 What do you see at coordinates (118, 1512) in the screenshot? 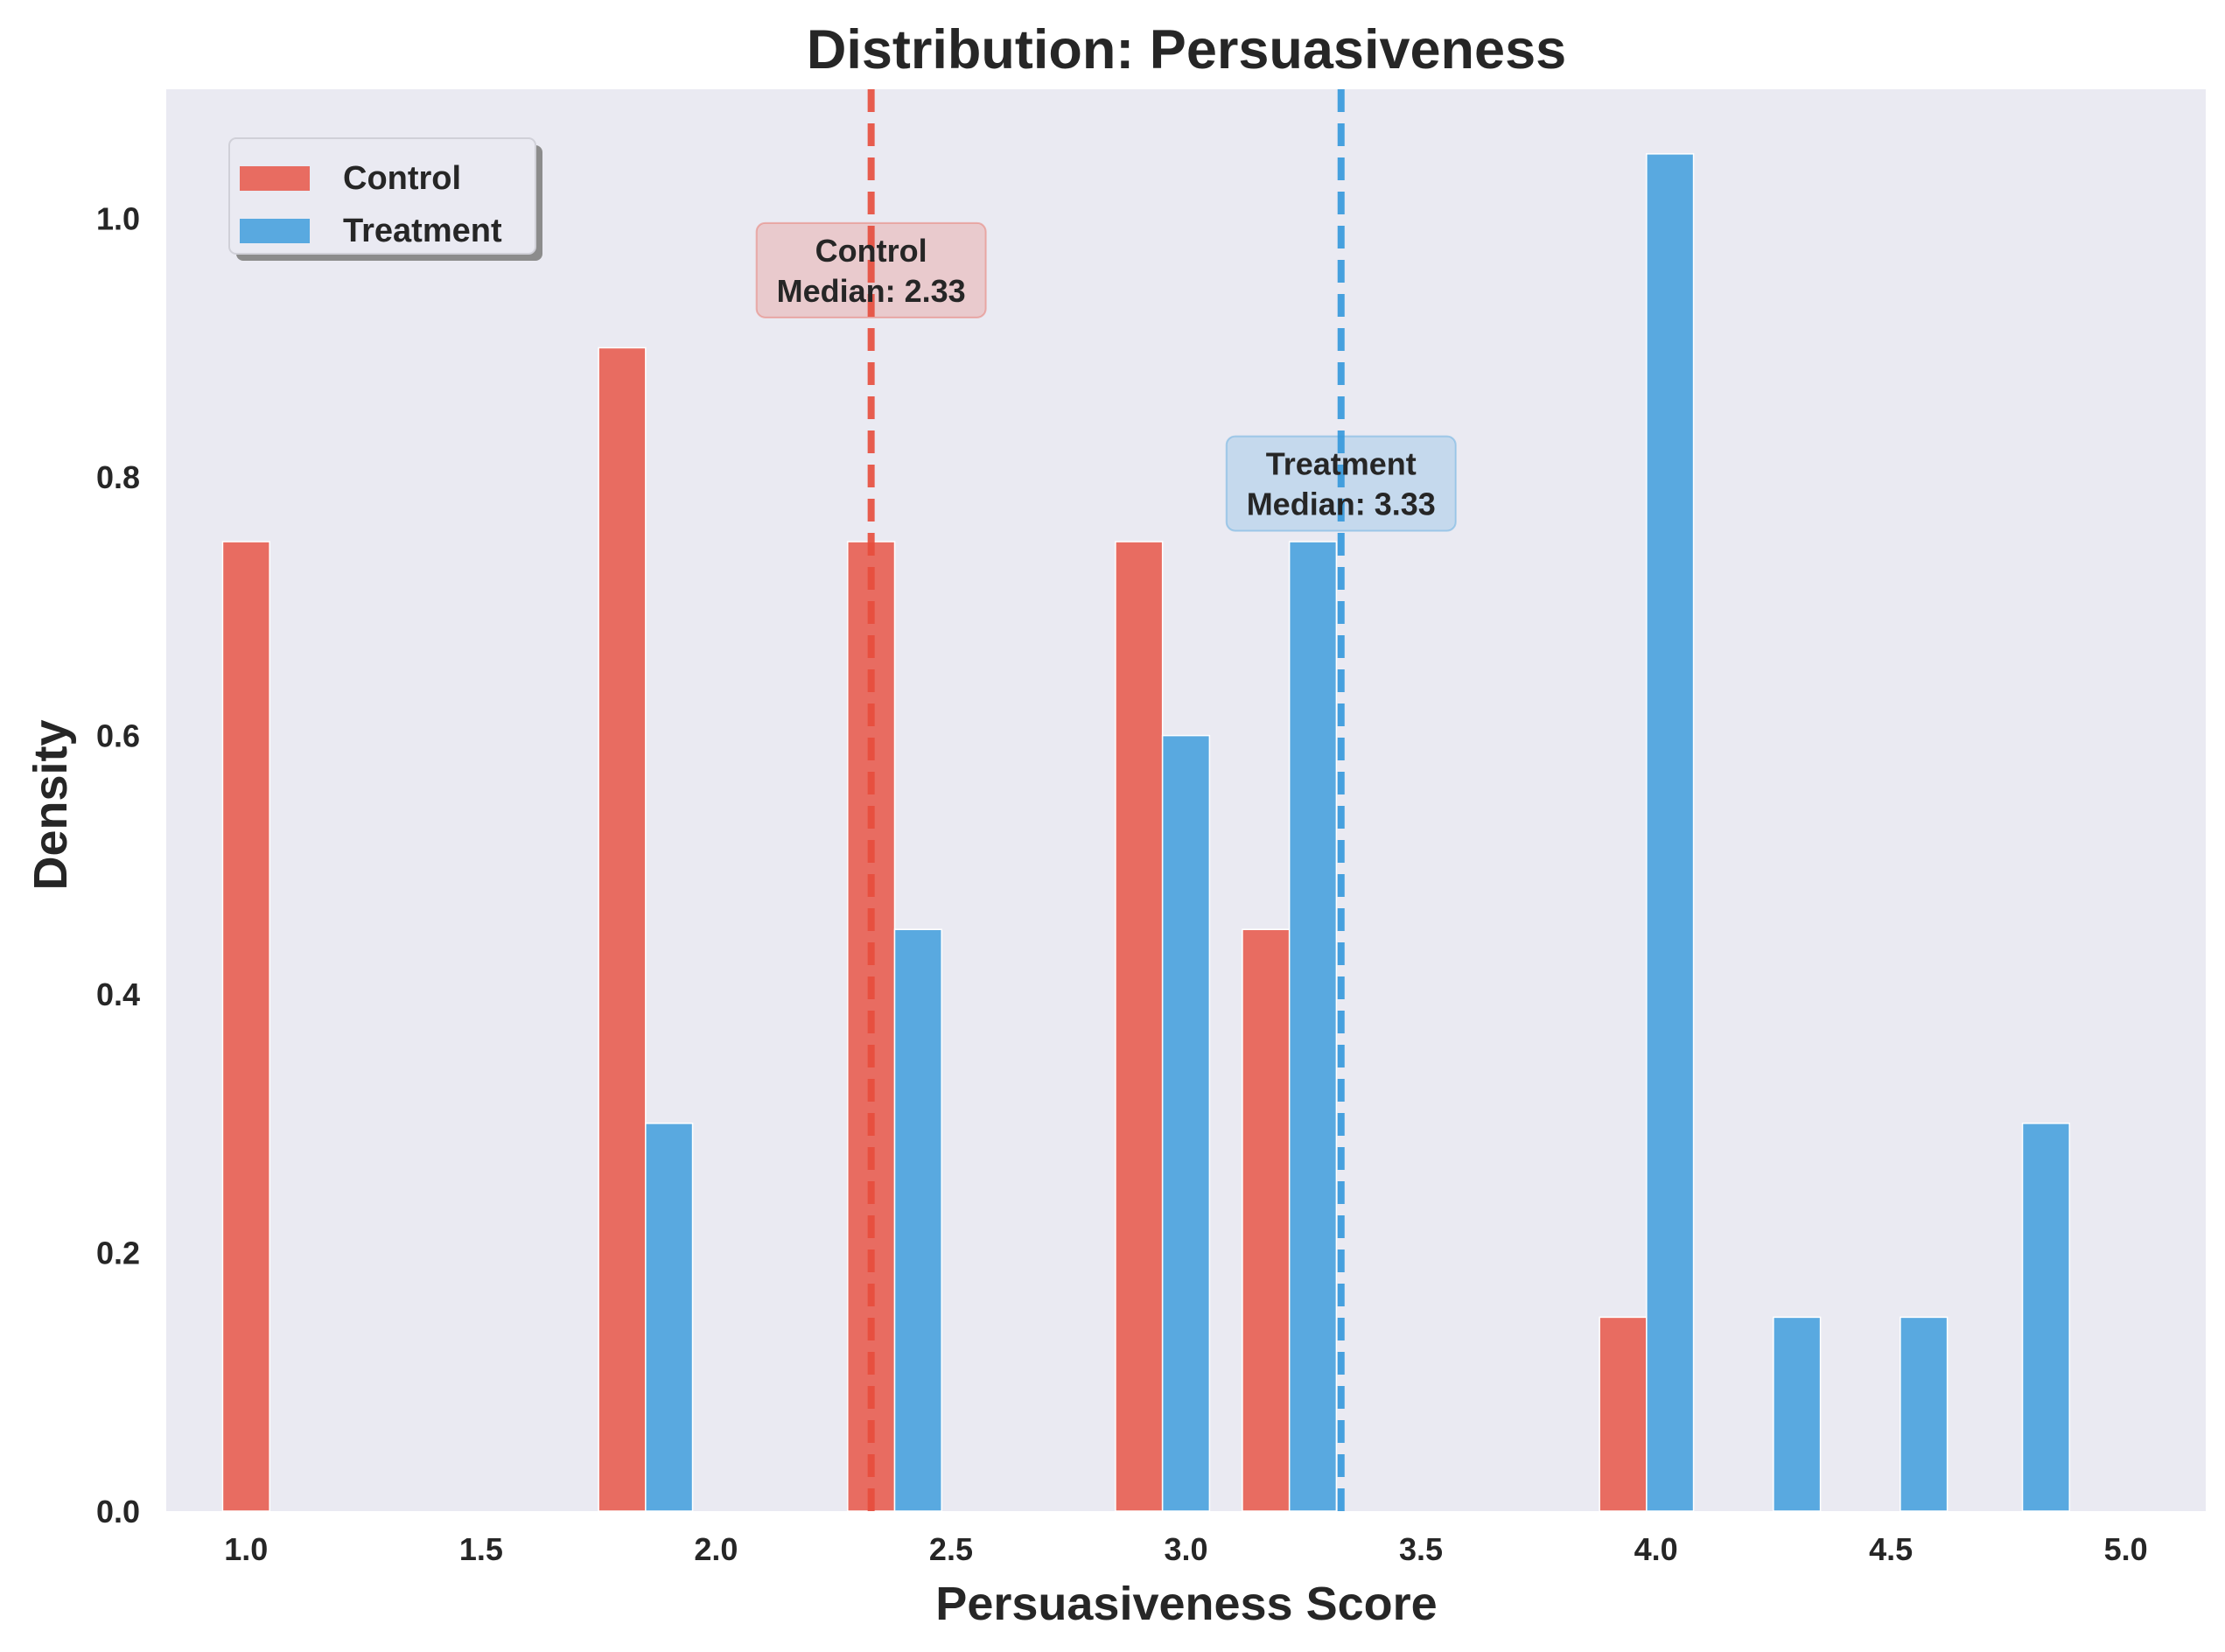
I see `y-tick-label: 0.0` at bounding box center [118, 1512].